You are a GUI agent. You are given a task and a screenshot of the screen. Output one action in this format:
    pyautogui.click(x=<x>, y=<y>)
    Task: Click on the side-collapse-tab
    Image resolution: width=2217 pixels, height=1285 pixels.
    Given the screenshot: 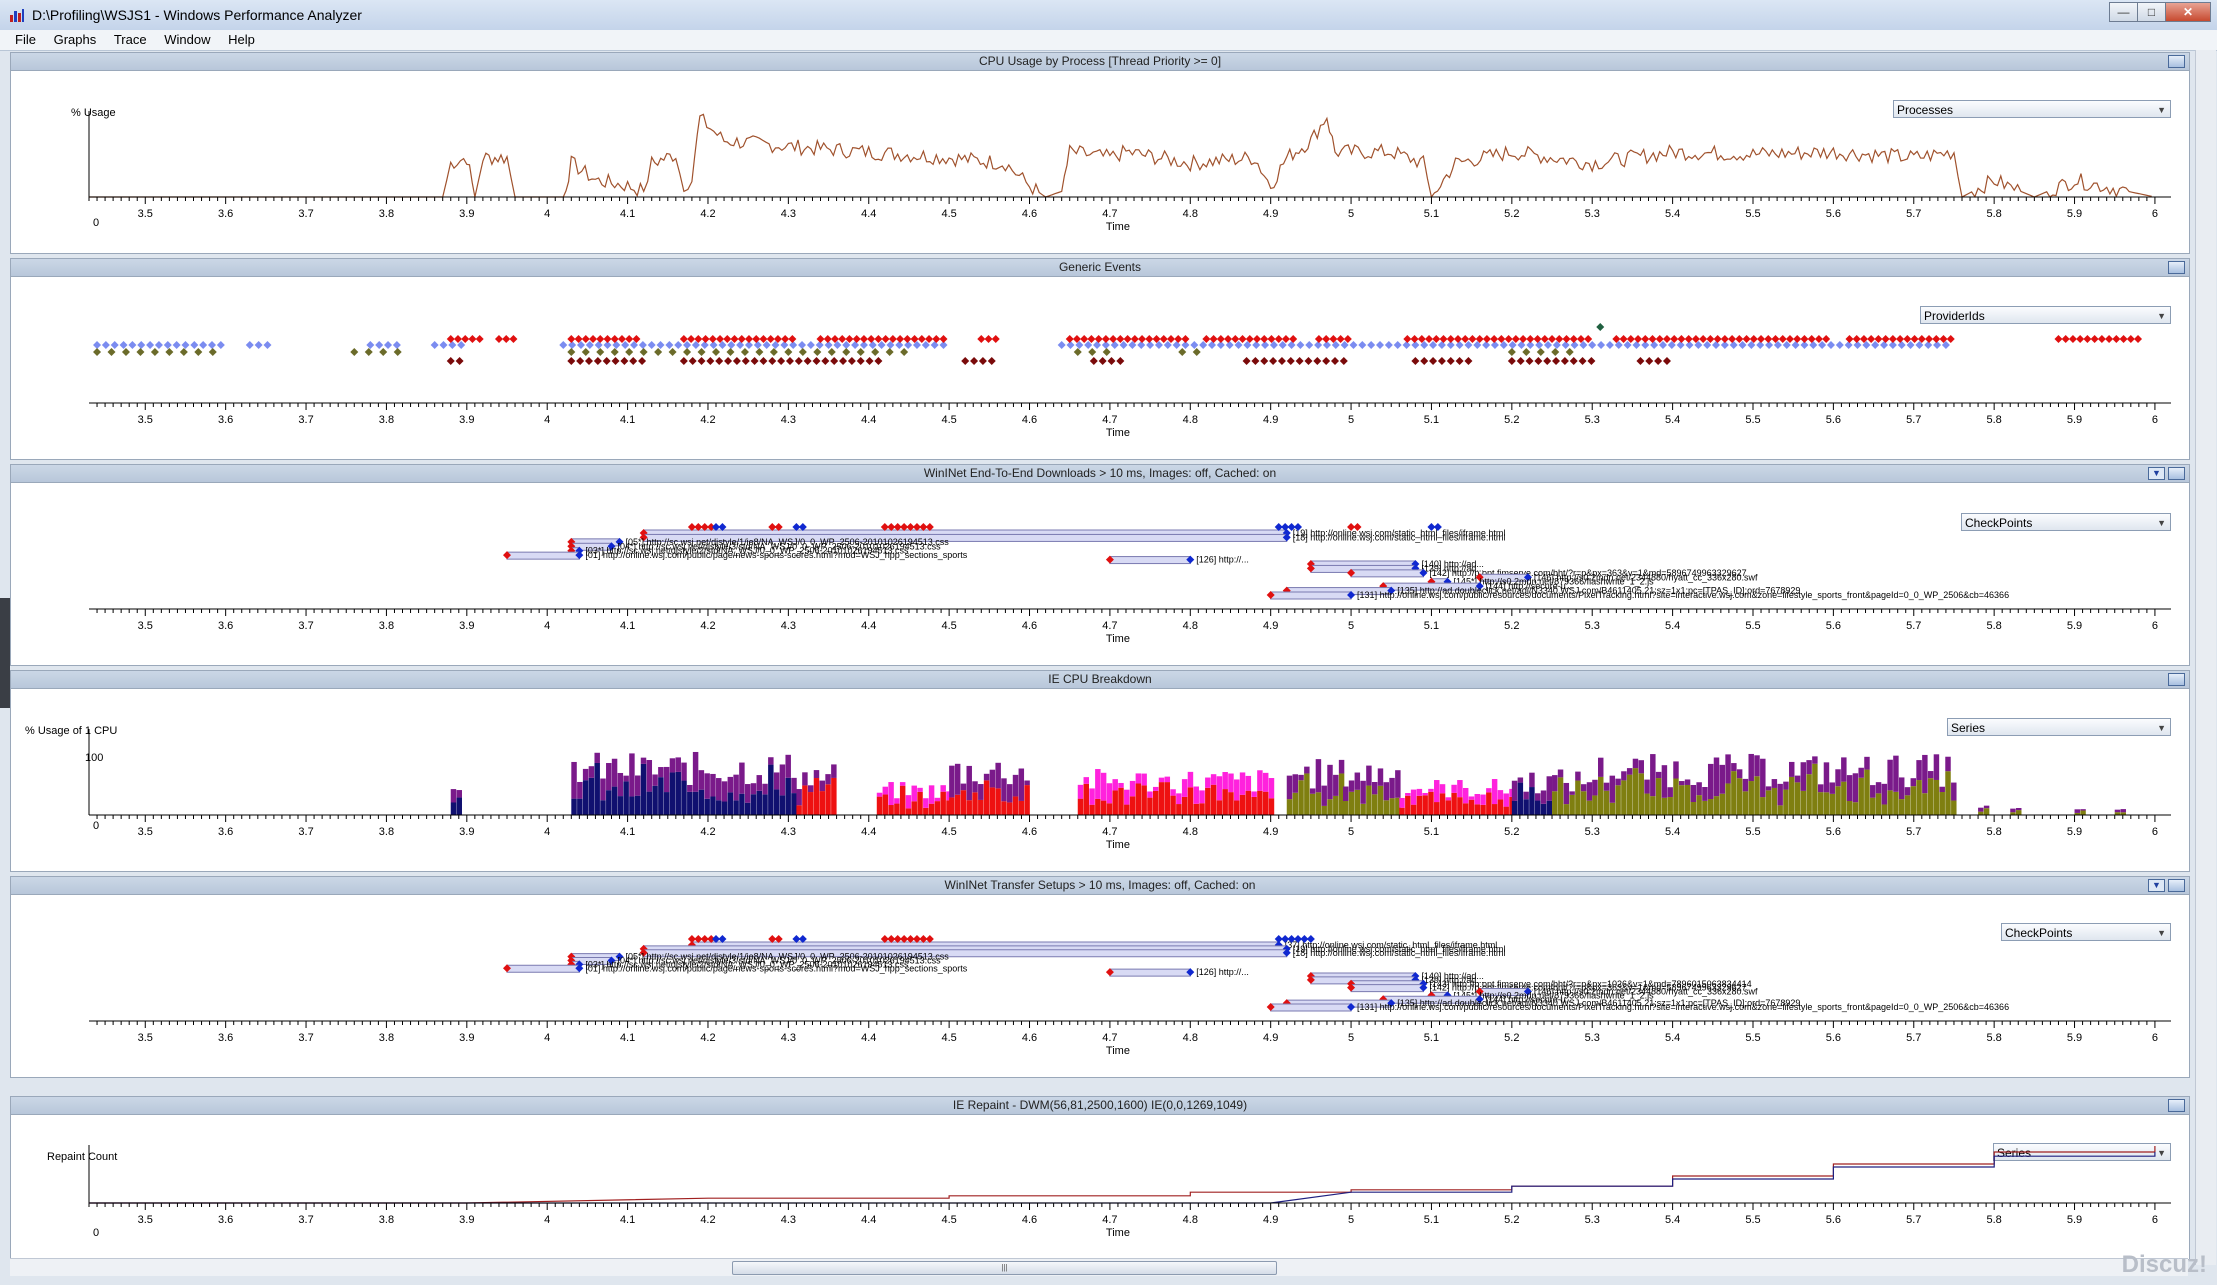 What is the action you would take?
    pyautogui.click(x=5, y=653)
    